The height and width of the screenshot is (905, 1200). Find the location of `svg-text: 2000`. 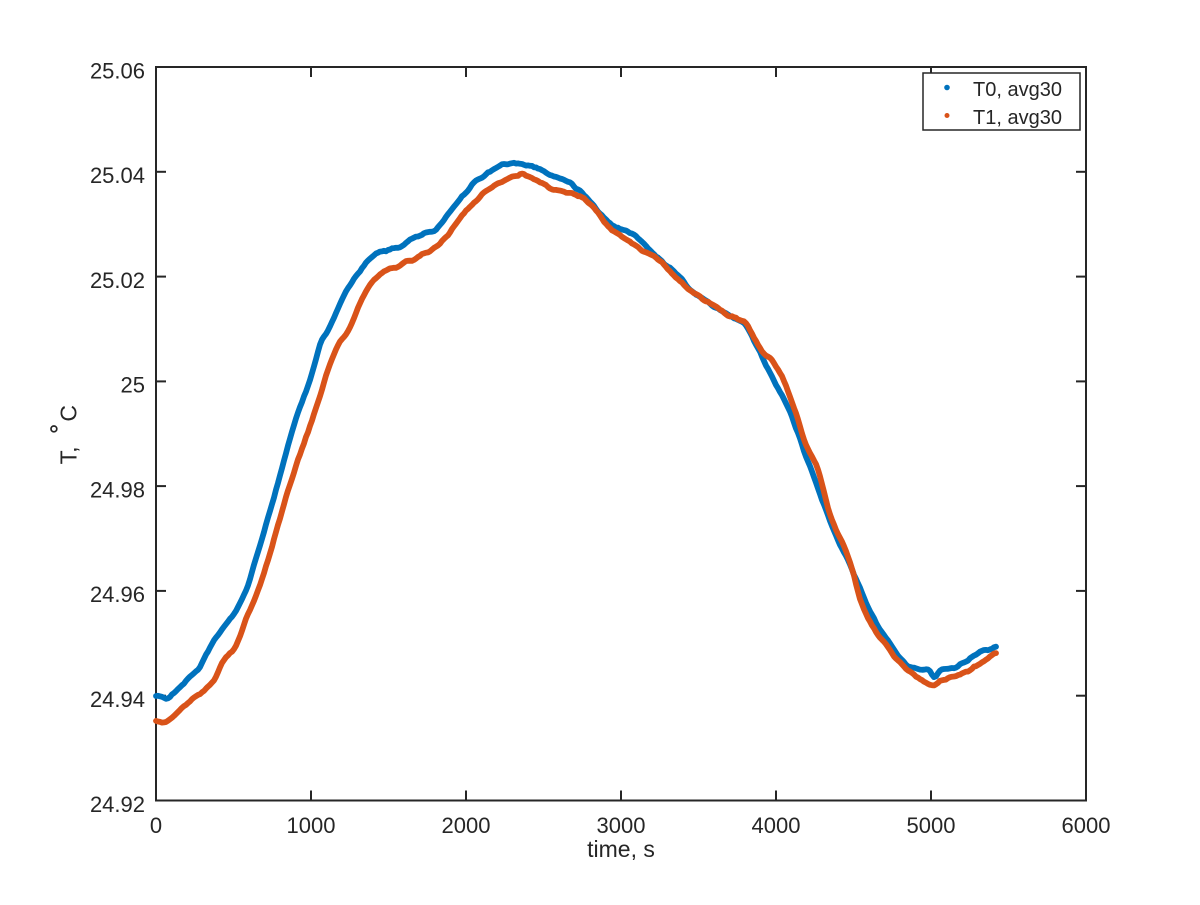

svg-text: 2000 is located at coordinates (466, 825).